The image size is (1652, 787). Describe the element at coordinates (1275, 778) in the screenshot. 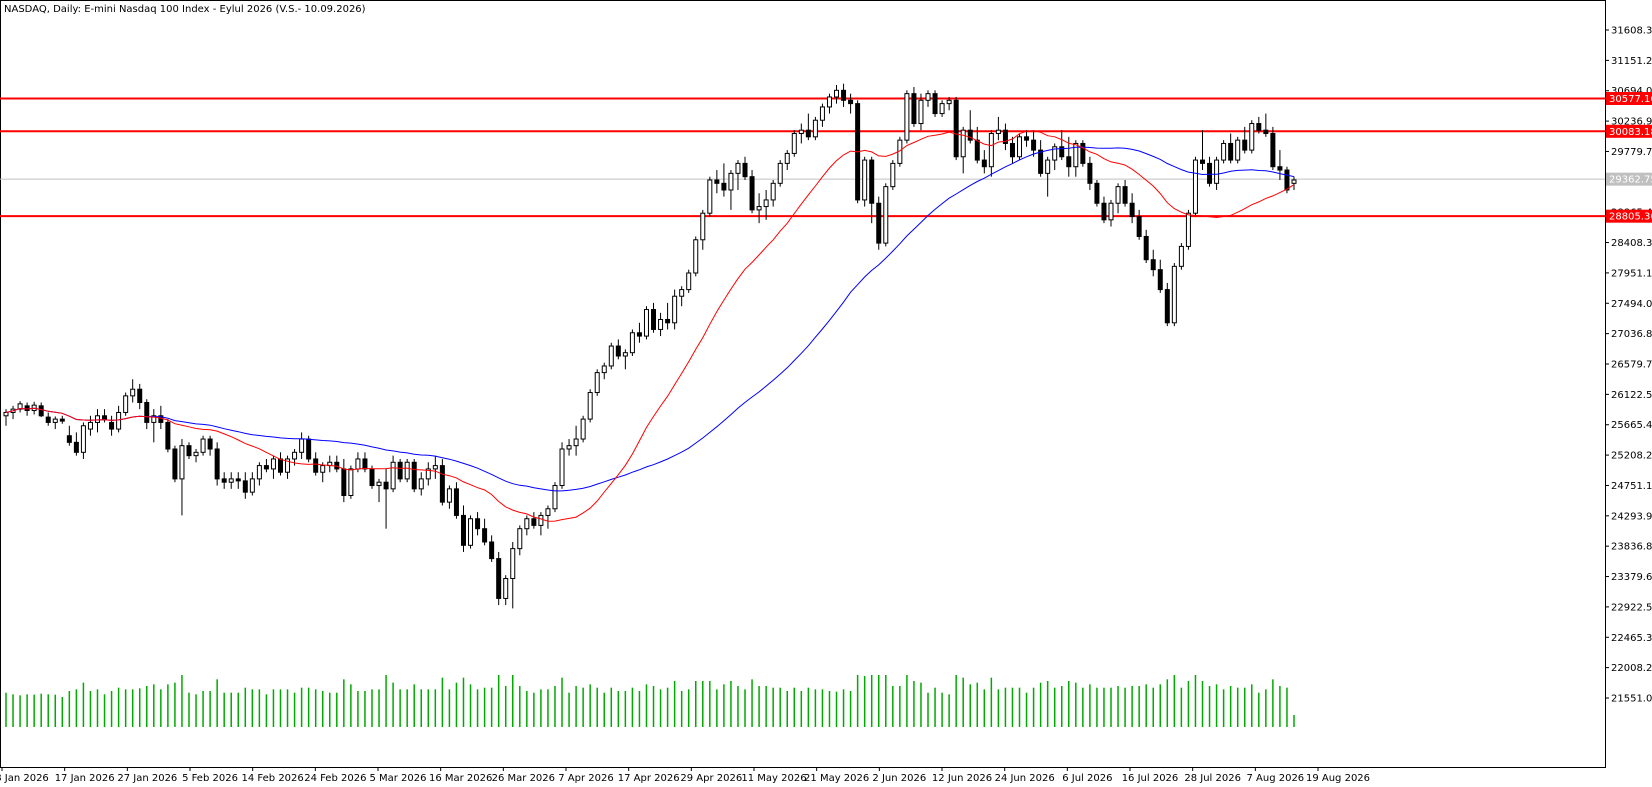

I see `x-tick-label: 7 Aug 2026` at that location.